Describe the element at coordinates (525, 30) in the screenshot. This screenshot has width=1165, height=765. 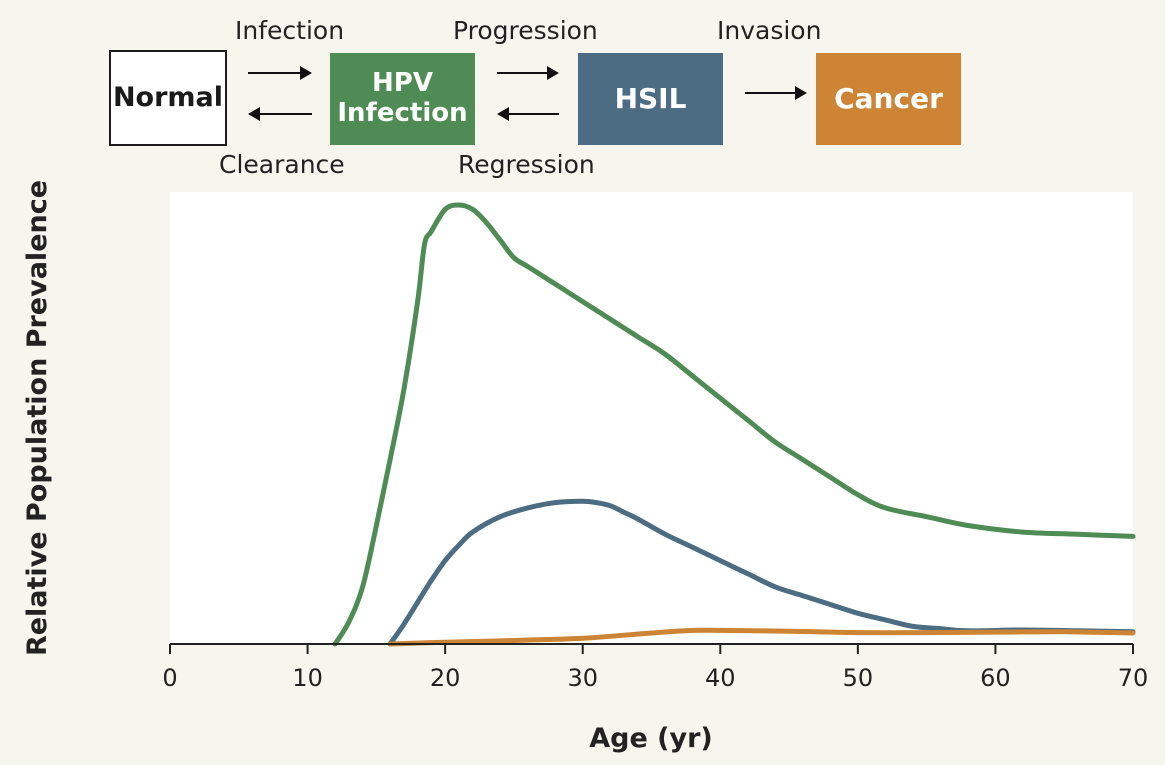
I see `progression-label: Progression` at that location.